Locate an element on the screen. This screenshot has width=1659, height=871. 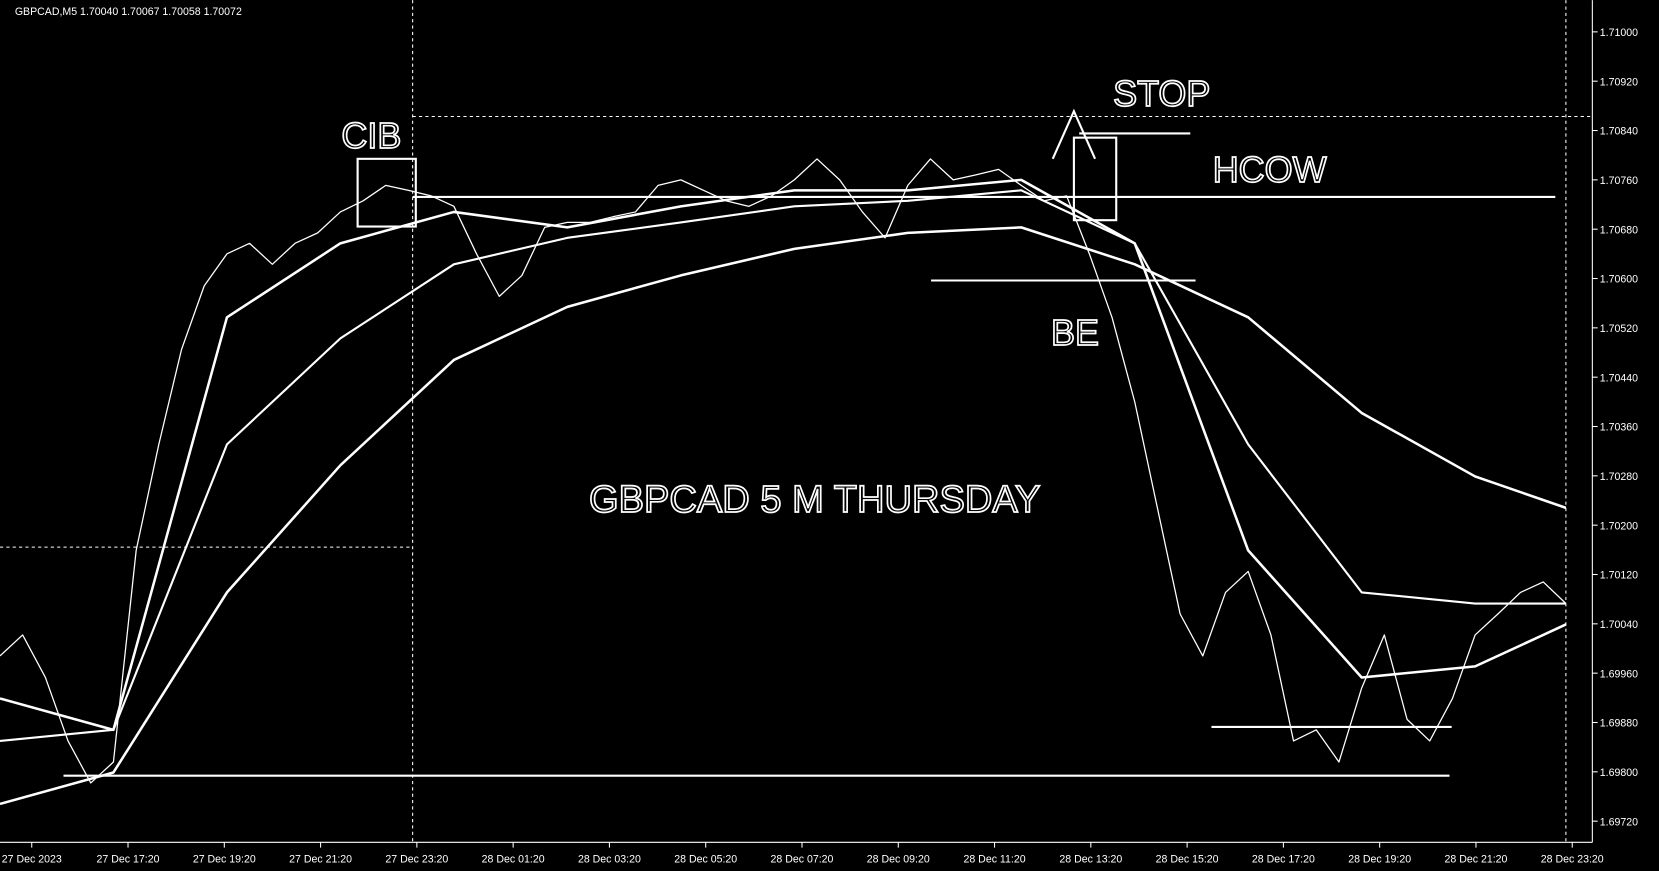
x-tick-label: 27 Dec 23:20 is located at coordinates (416, 859).